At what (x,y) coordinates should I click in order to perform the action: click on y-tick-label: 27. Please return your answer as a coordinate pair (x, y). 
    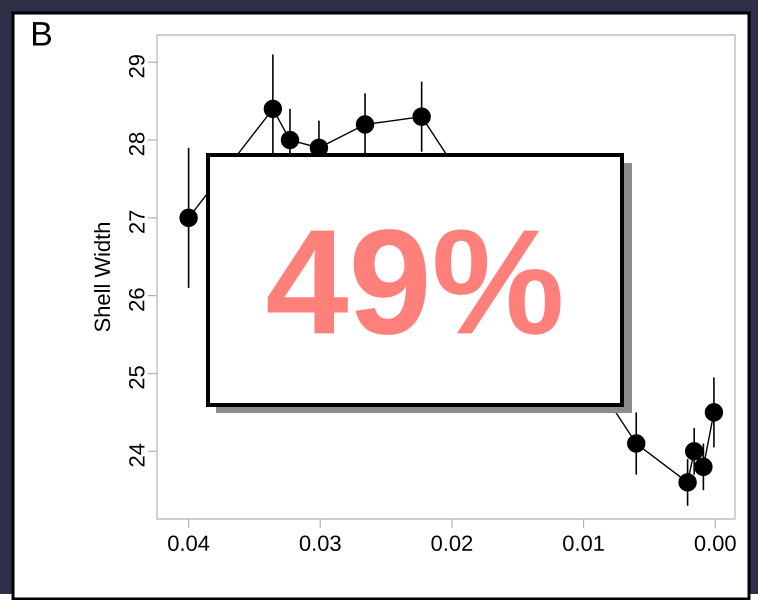
    Looking at the image, I should click on (136, 221).